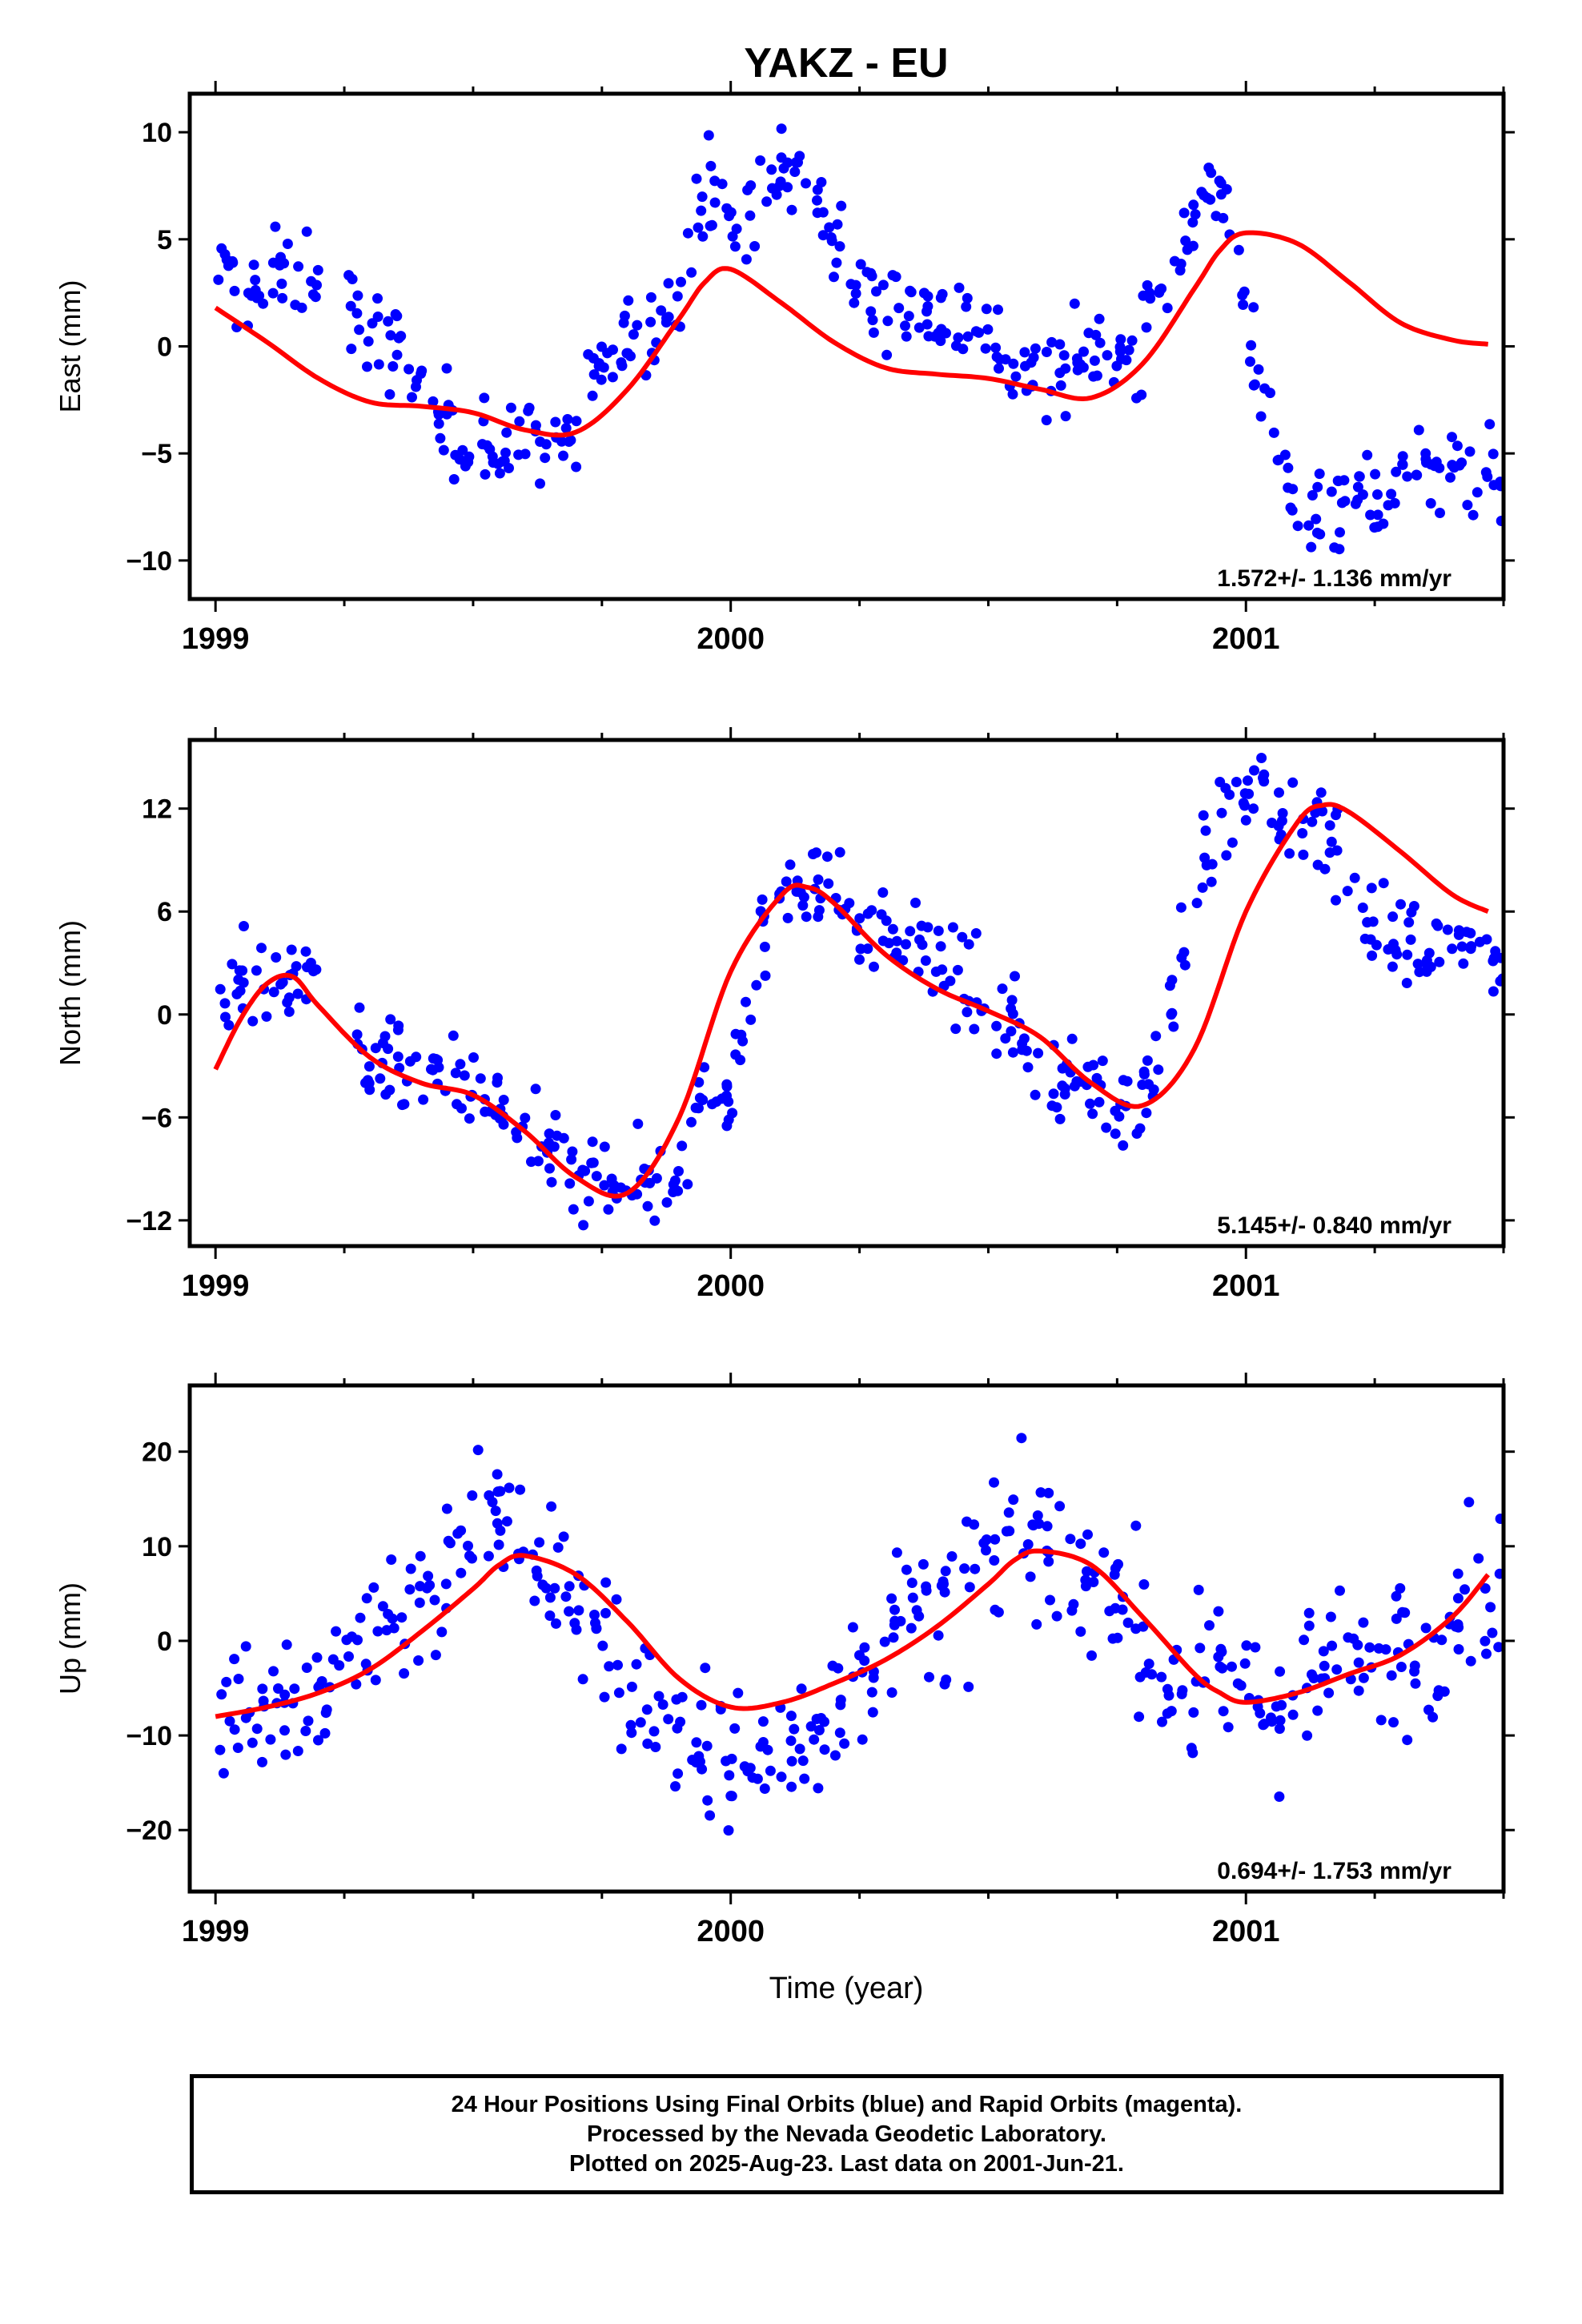 The width and height of the screenshot is (1582, 2324). What do you see at coordinates (731, 1286) in the screenshot?
I see `north-x-tick-label: 2000` at bounding box center [731, 1286].